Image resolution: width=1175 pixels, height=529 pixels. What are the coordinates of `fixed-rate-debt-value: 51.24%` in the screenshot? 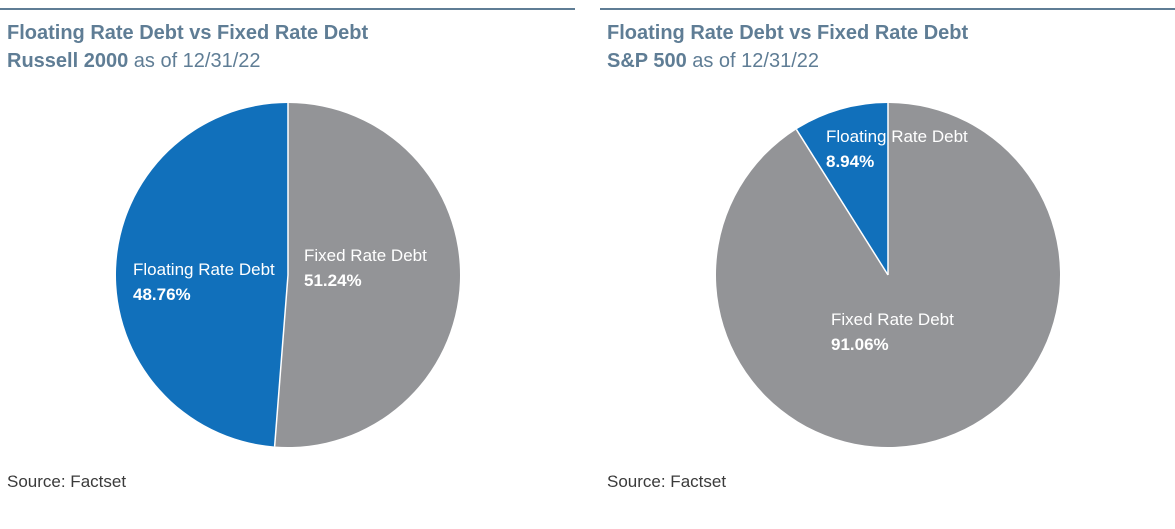 It's located at (333, 280).